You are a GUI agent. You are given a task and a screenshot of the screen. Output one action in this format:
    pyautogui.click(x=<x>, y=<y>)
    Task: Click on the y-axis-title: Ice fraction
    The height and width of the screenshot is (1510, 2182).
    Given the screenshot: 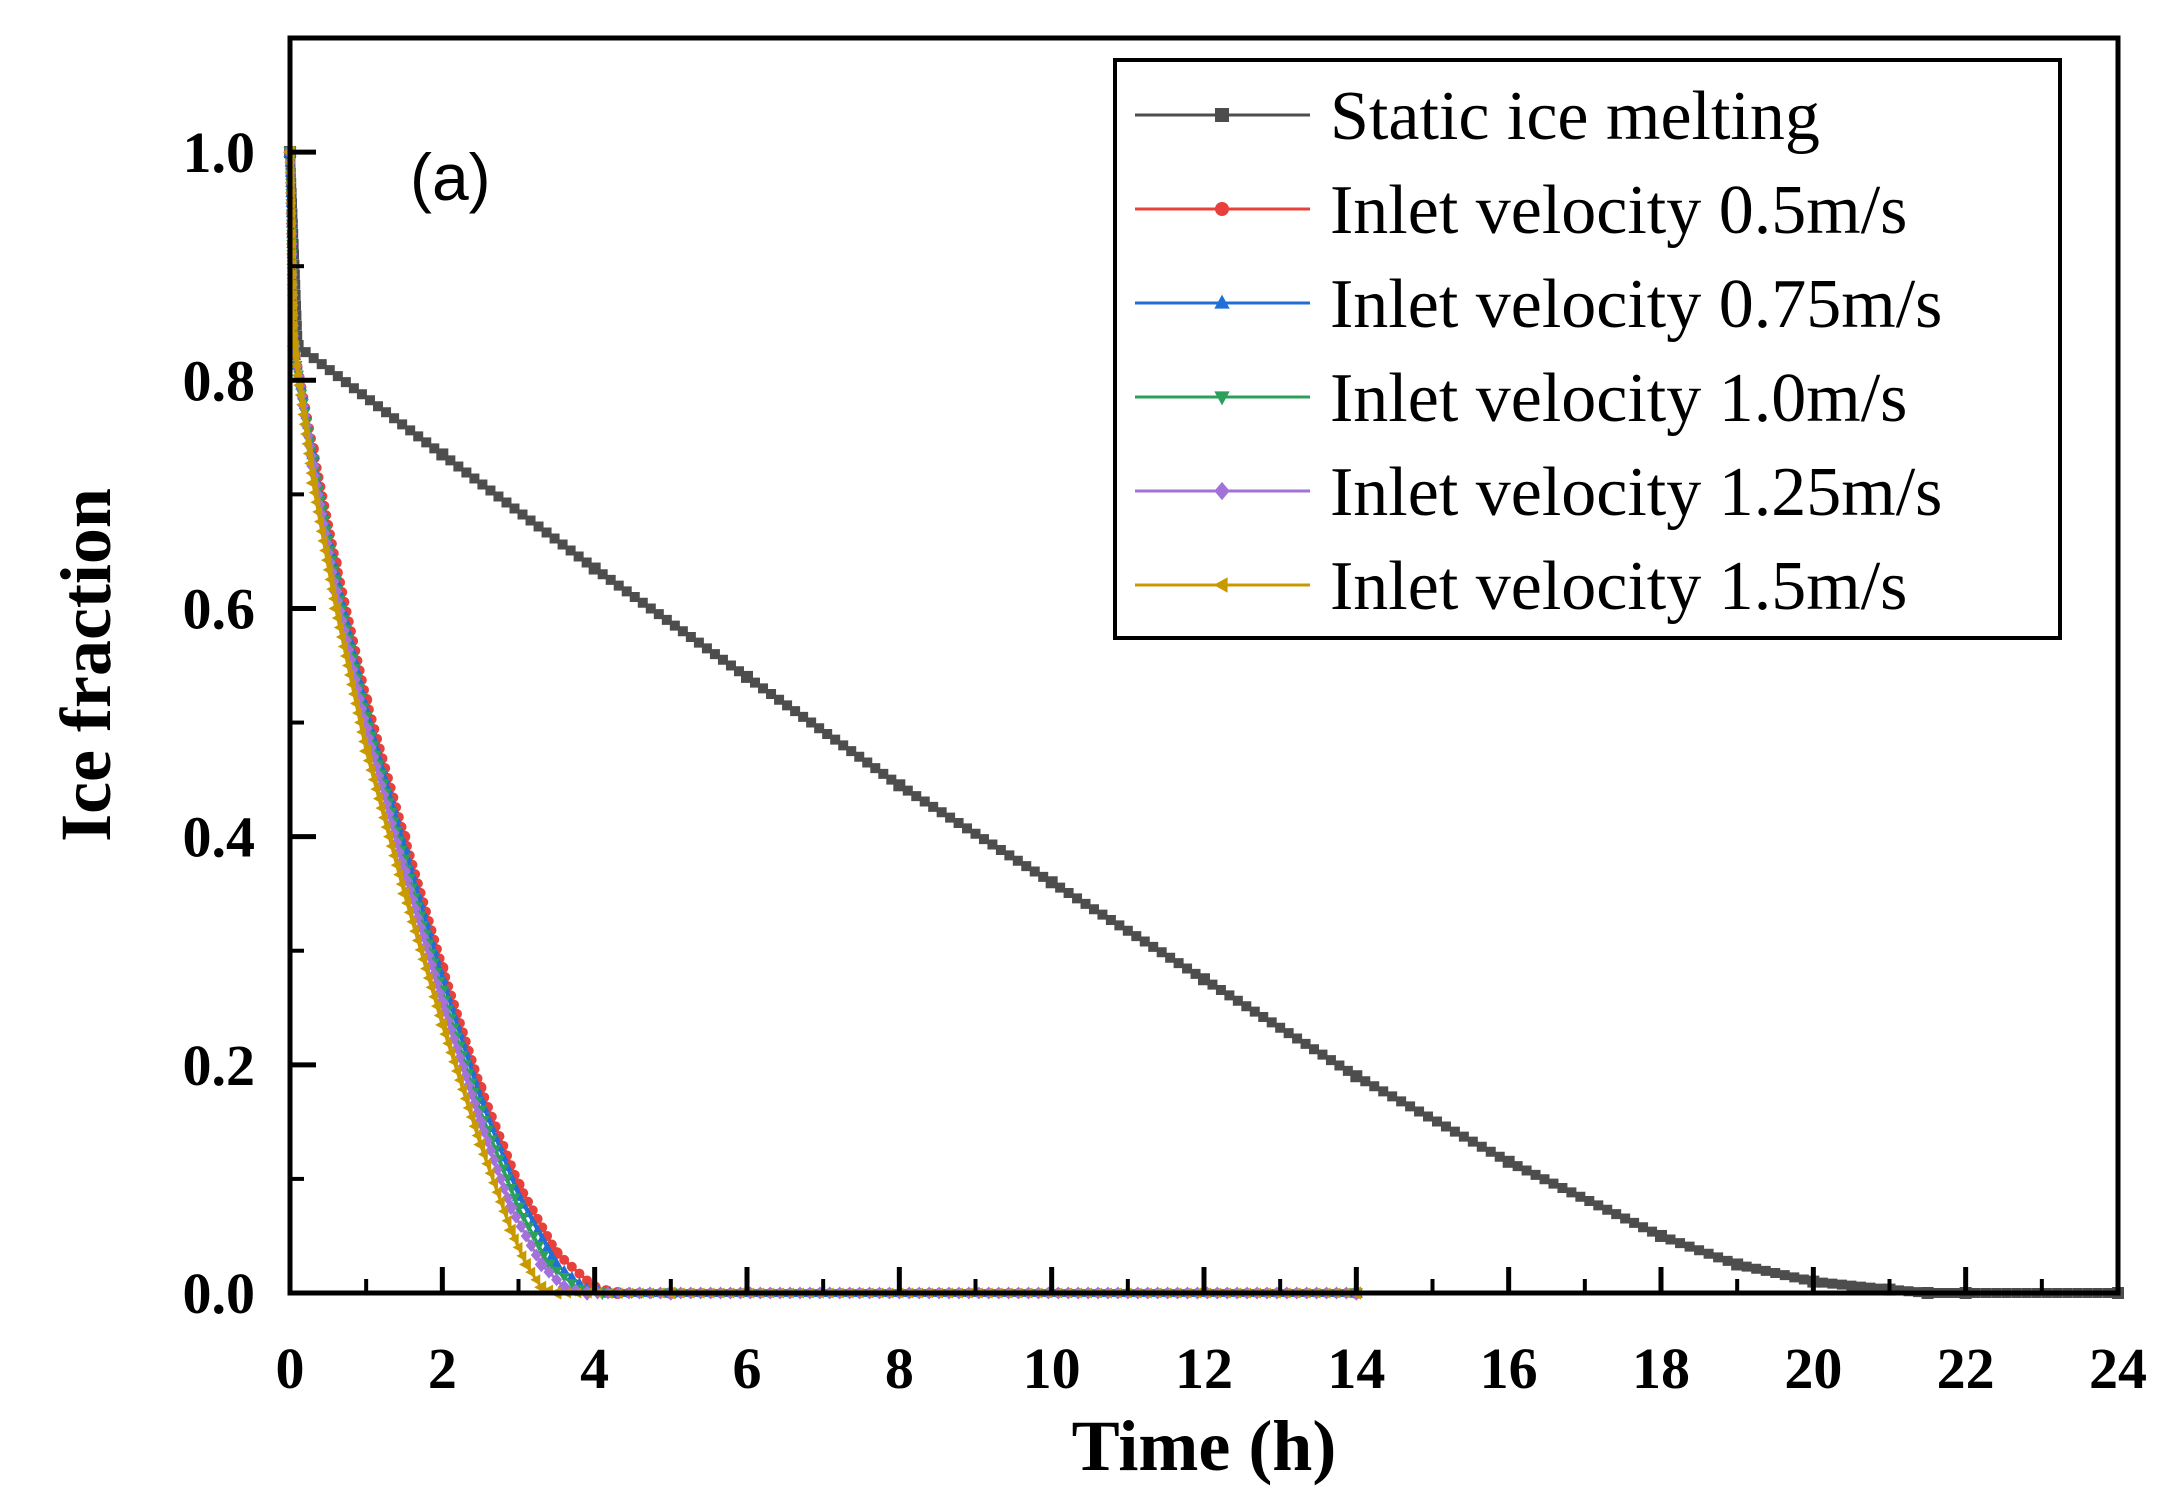 What is the action you would take?
    pyautogui.click(x=86, y=665)
    